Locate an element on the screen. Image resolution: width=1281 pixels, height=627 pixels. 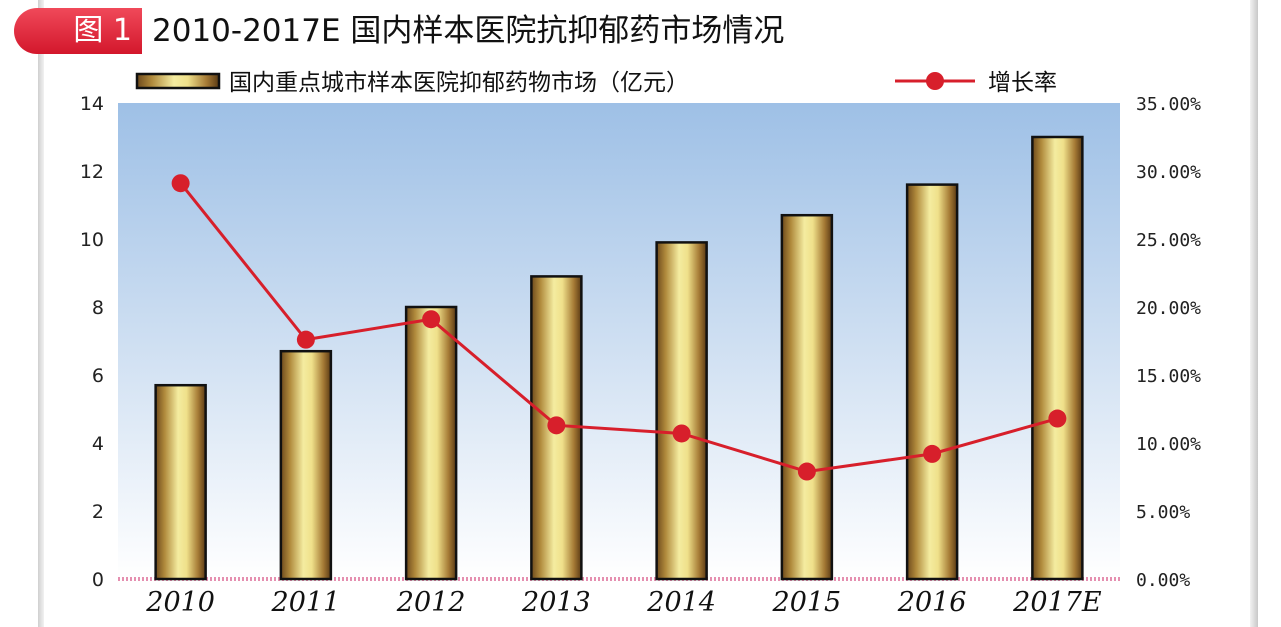
figure-badge: 图 1 is located at coordinates (78, 31).